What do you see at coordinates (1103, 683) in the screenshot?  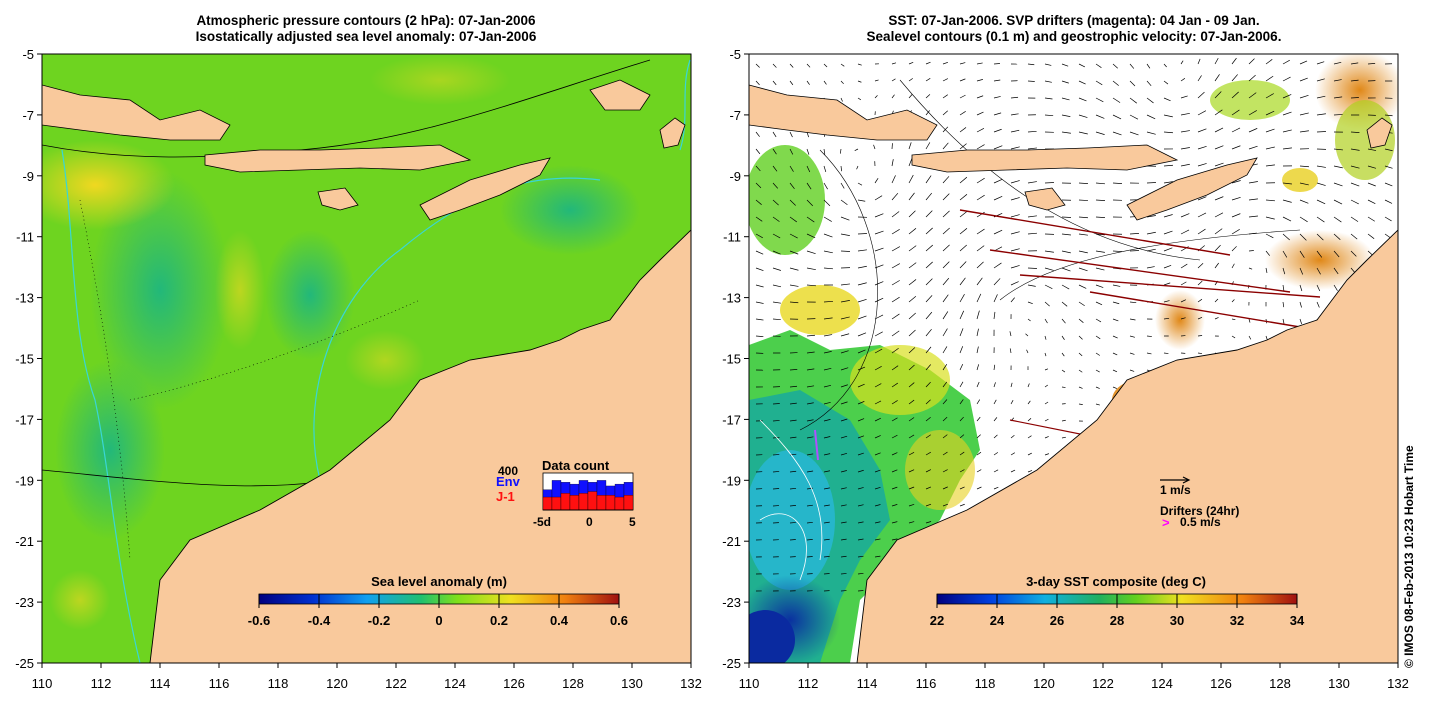 I see `lon-tick-label: 122` at bounding box center [1103, 683].